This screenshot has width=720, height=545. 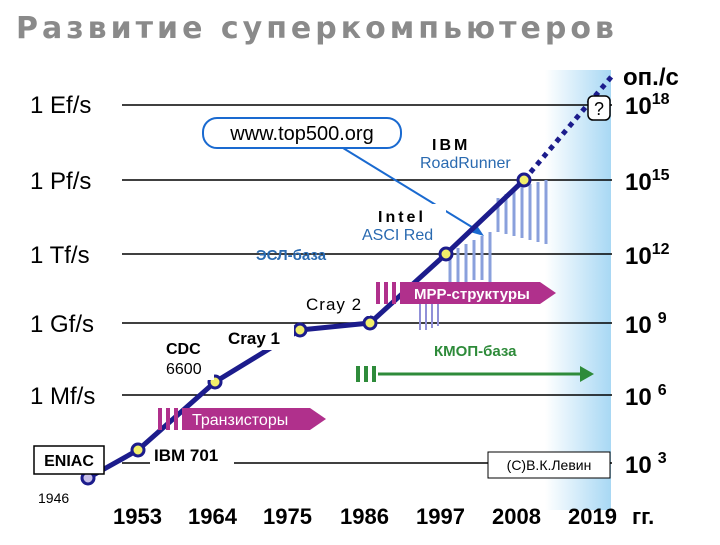 I want to click on transistors-label: Транзисторы, so click(x=240, y=420).